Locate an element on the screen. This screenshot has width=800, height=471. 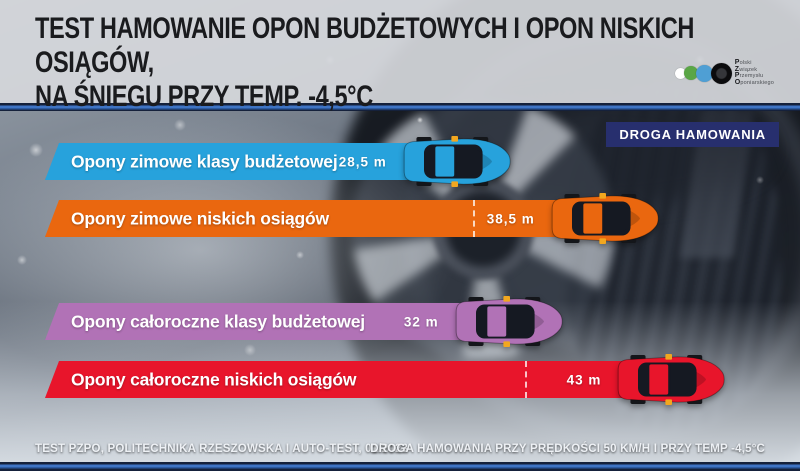
bar-allseason-low-performance: Opony całoroczne niskich osiągów 43 m is located at coordinates (363, 379).